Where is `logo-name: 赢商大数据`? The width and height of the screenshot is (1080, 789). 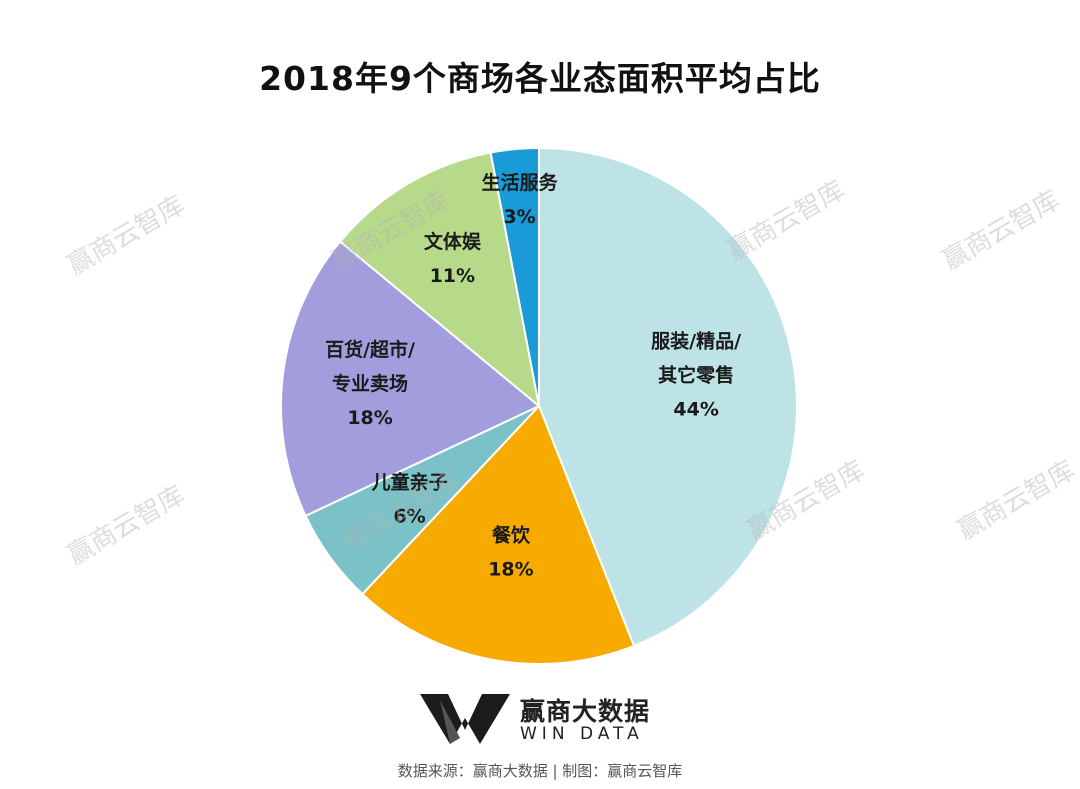 logo-name: 赢商大数据 is located at coordinates (585, 711).